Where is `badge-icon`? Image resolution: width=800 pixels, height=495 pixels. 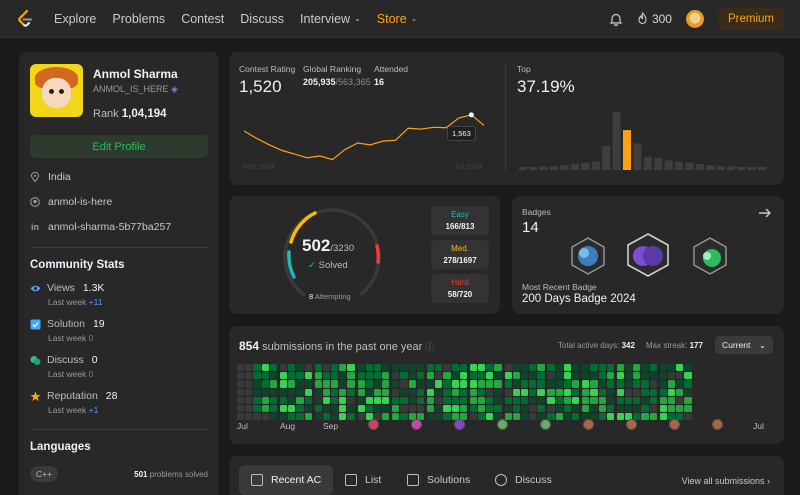
badge-icon is located at coordinates (710, 256).